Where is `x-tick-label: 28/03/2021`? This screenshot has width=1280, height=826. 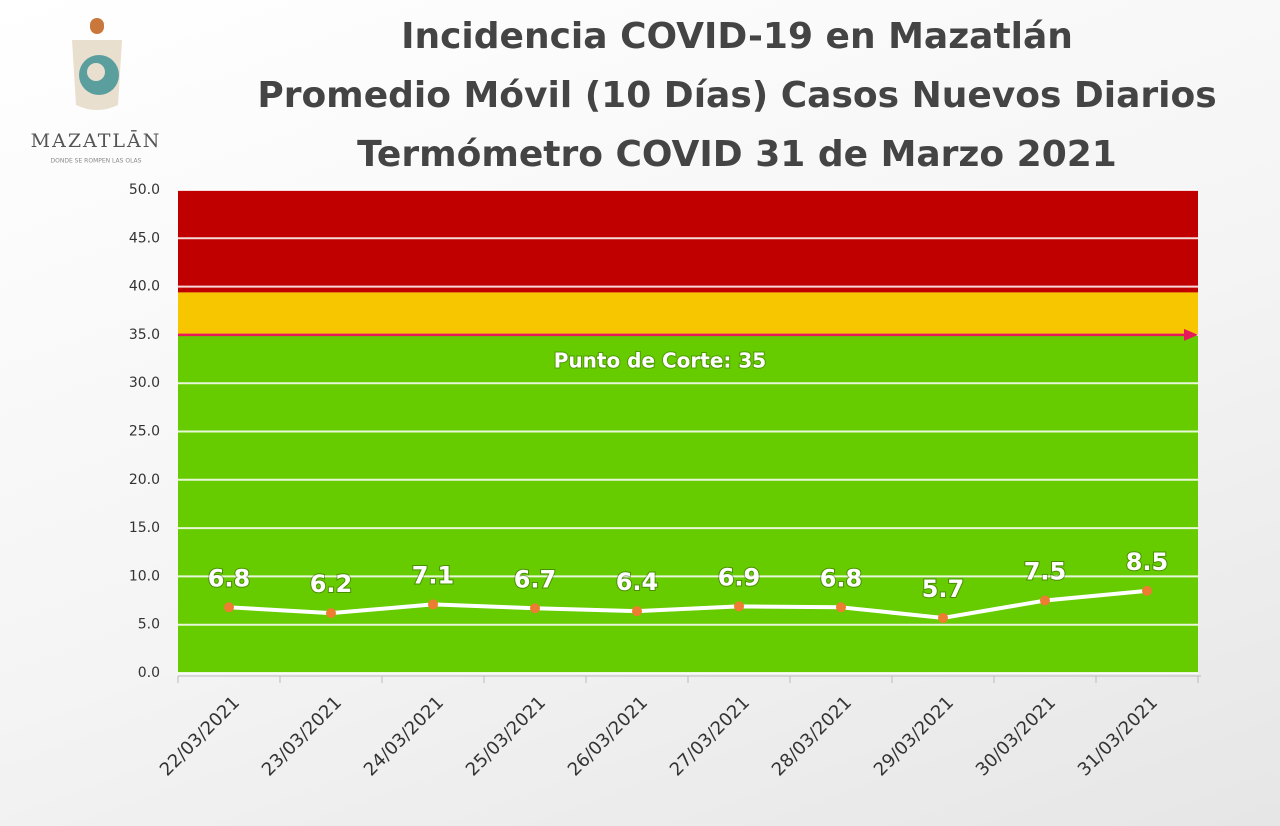
x-tick-label: 28/03/2021 is located at coordinates (812, 736).